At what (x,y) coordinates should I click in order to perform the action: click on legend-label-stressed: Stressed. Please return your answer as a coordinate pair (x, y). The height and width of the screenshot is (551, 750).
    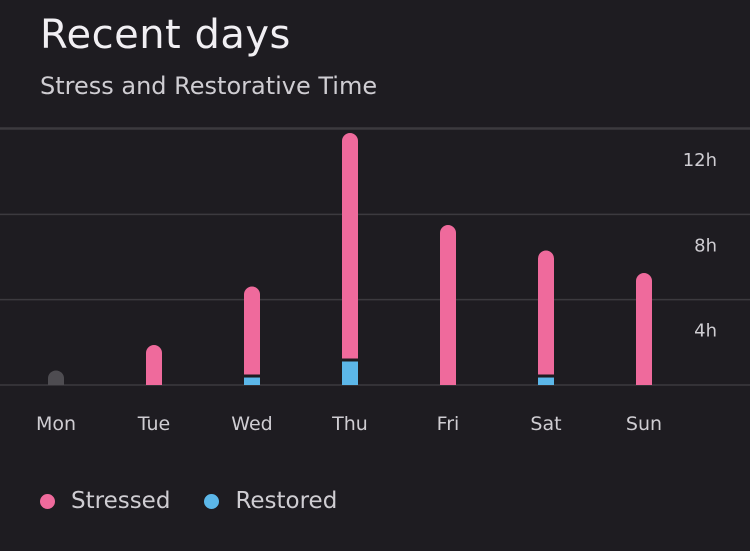
    Looking at the image, I should click on (121, 501).